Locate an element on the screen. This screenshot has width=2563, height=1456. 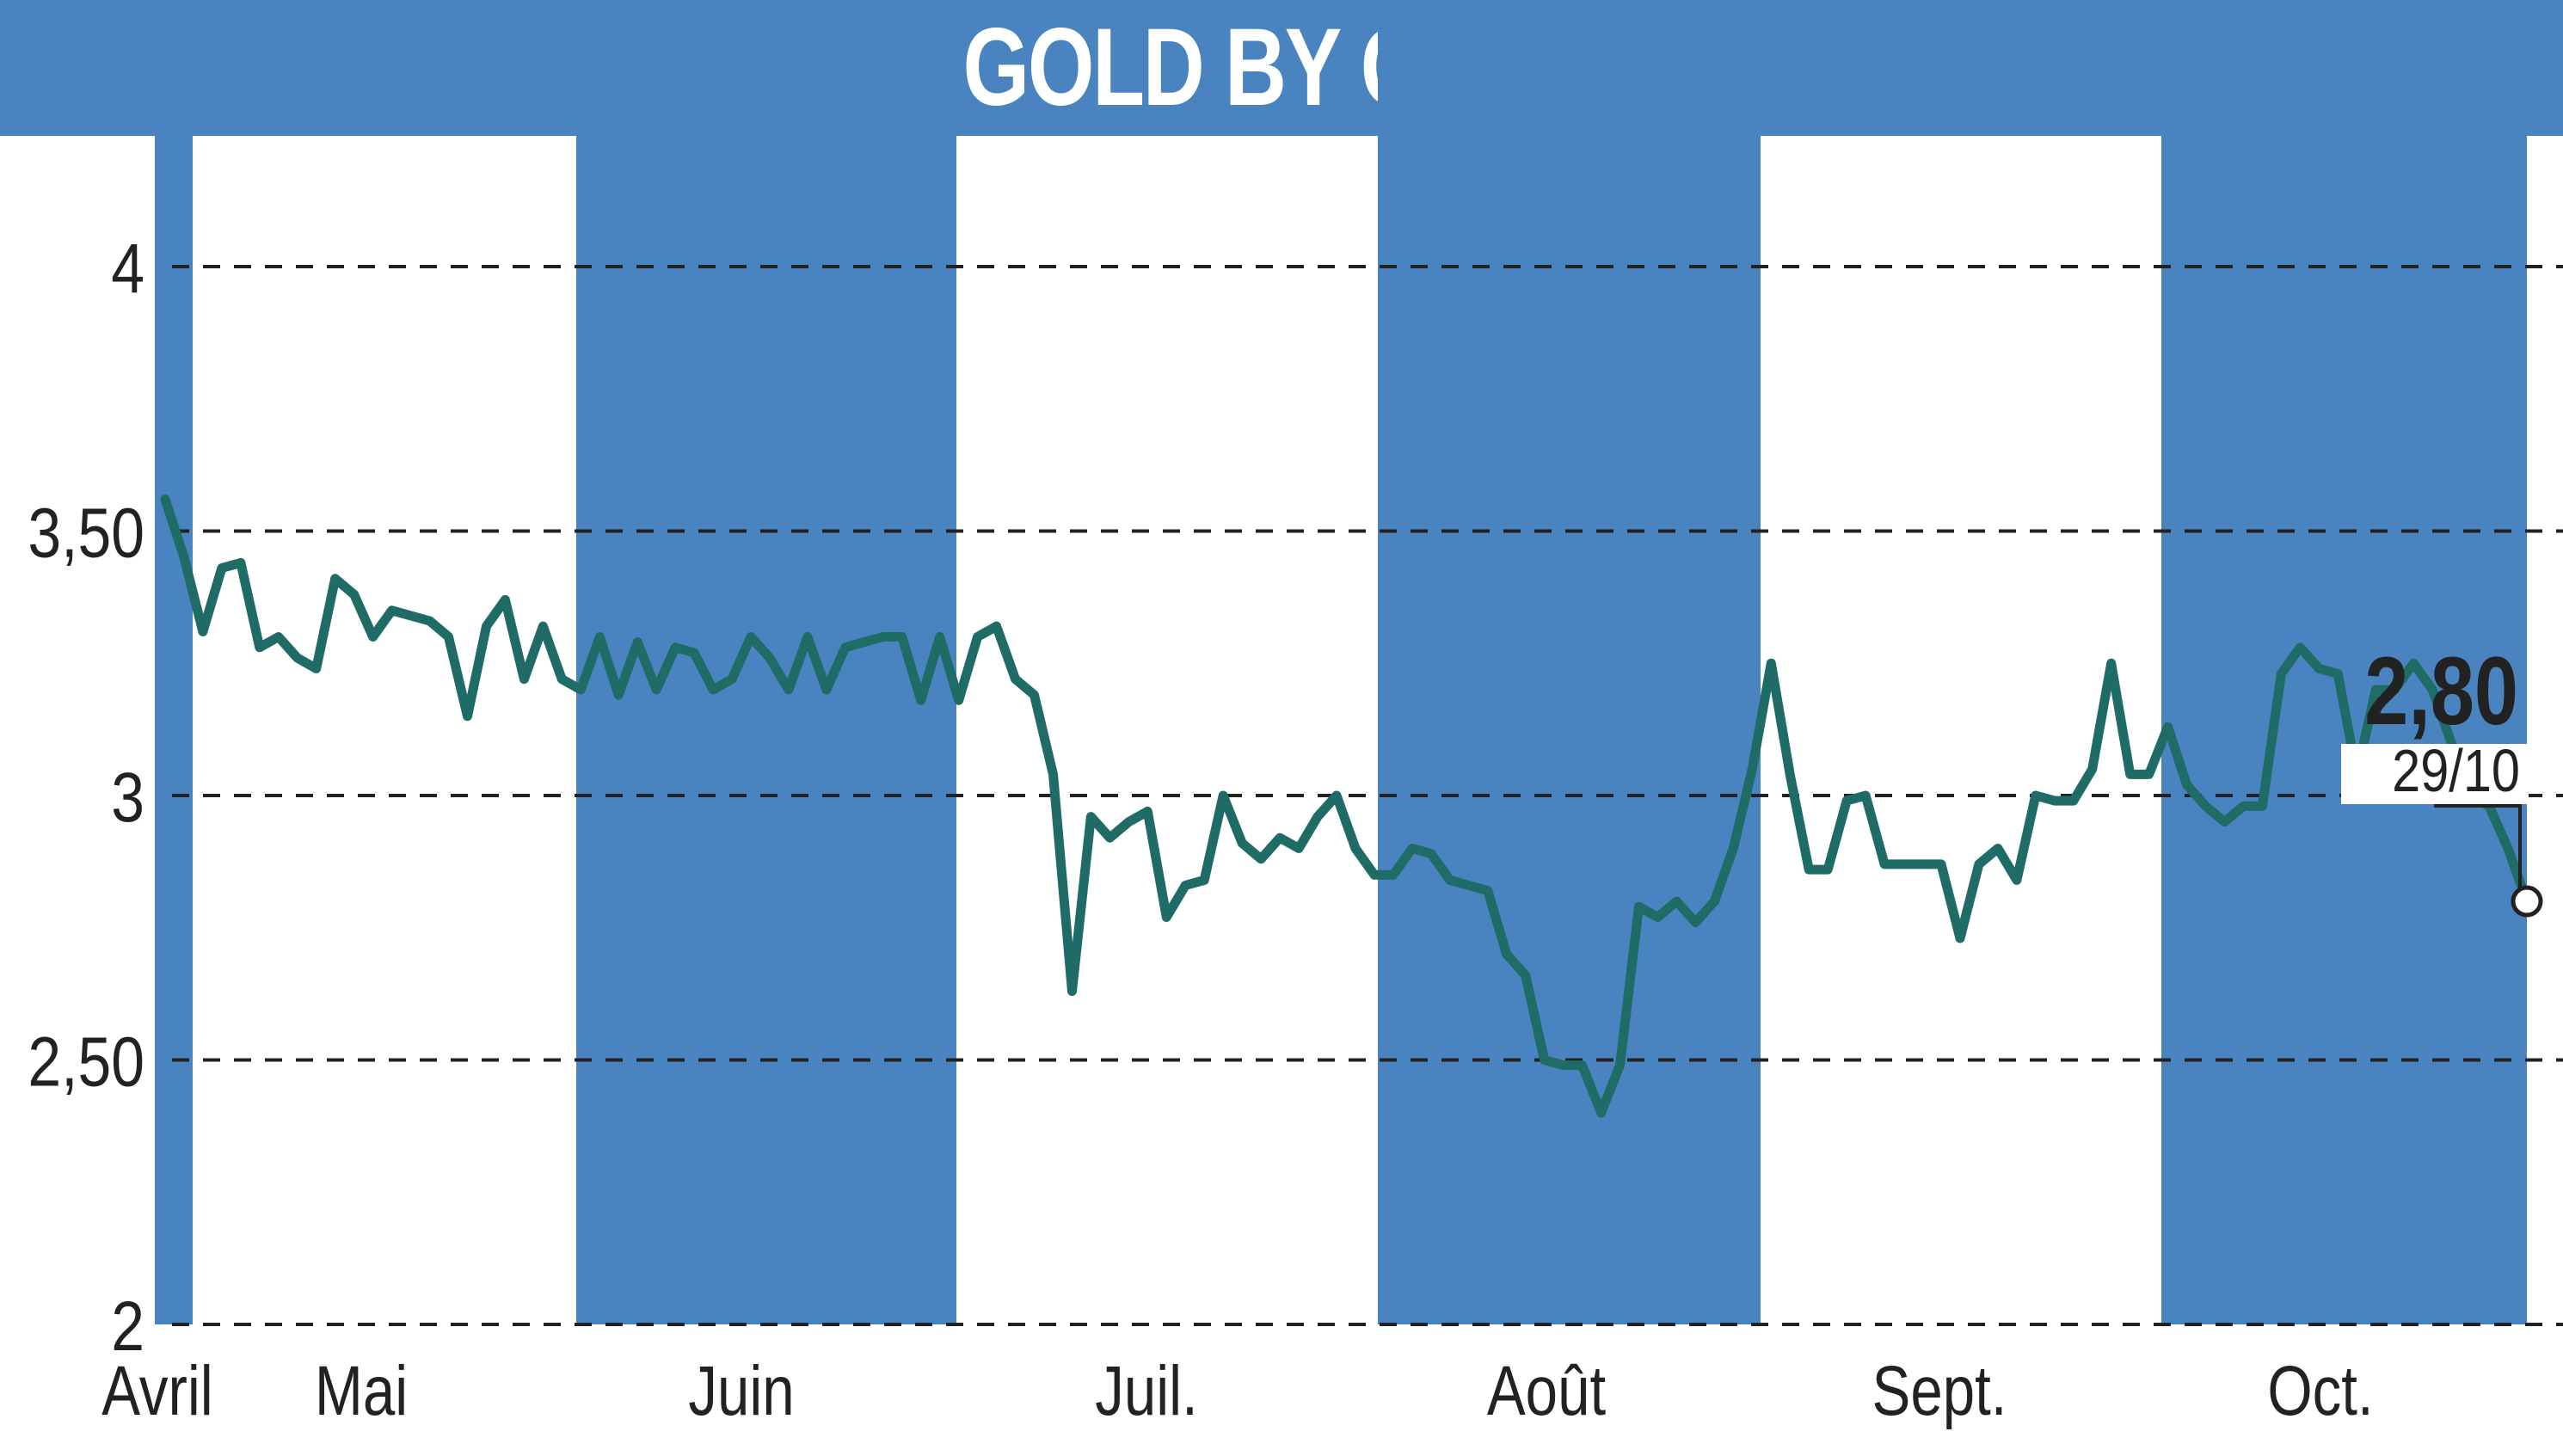
x-tick-label: Juin is located at coordinates (741, 1391).